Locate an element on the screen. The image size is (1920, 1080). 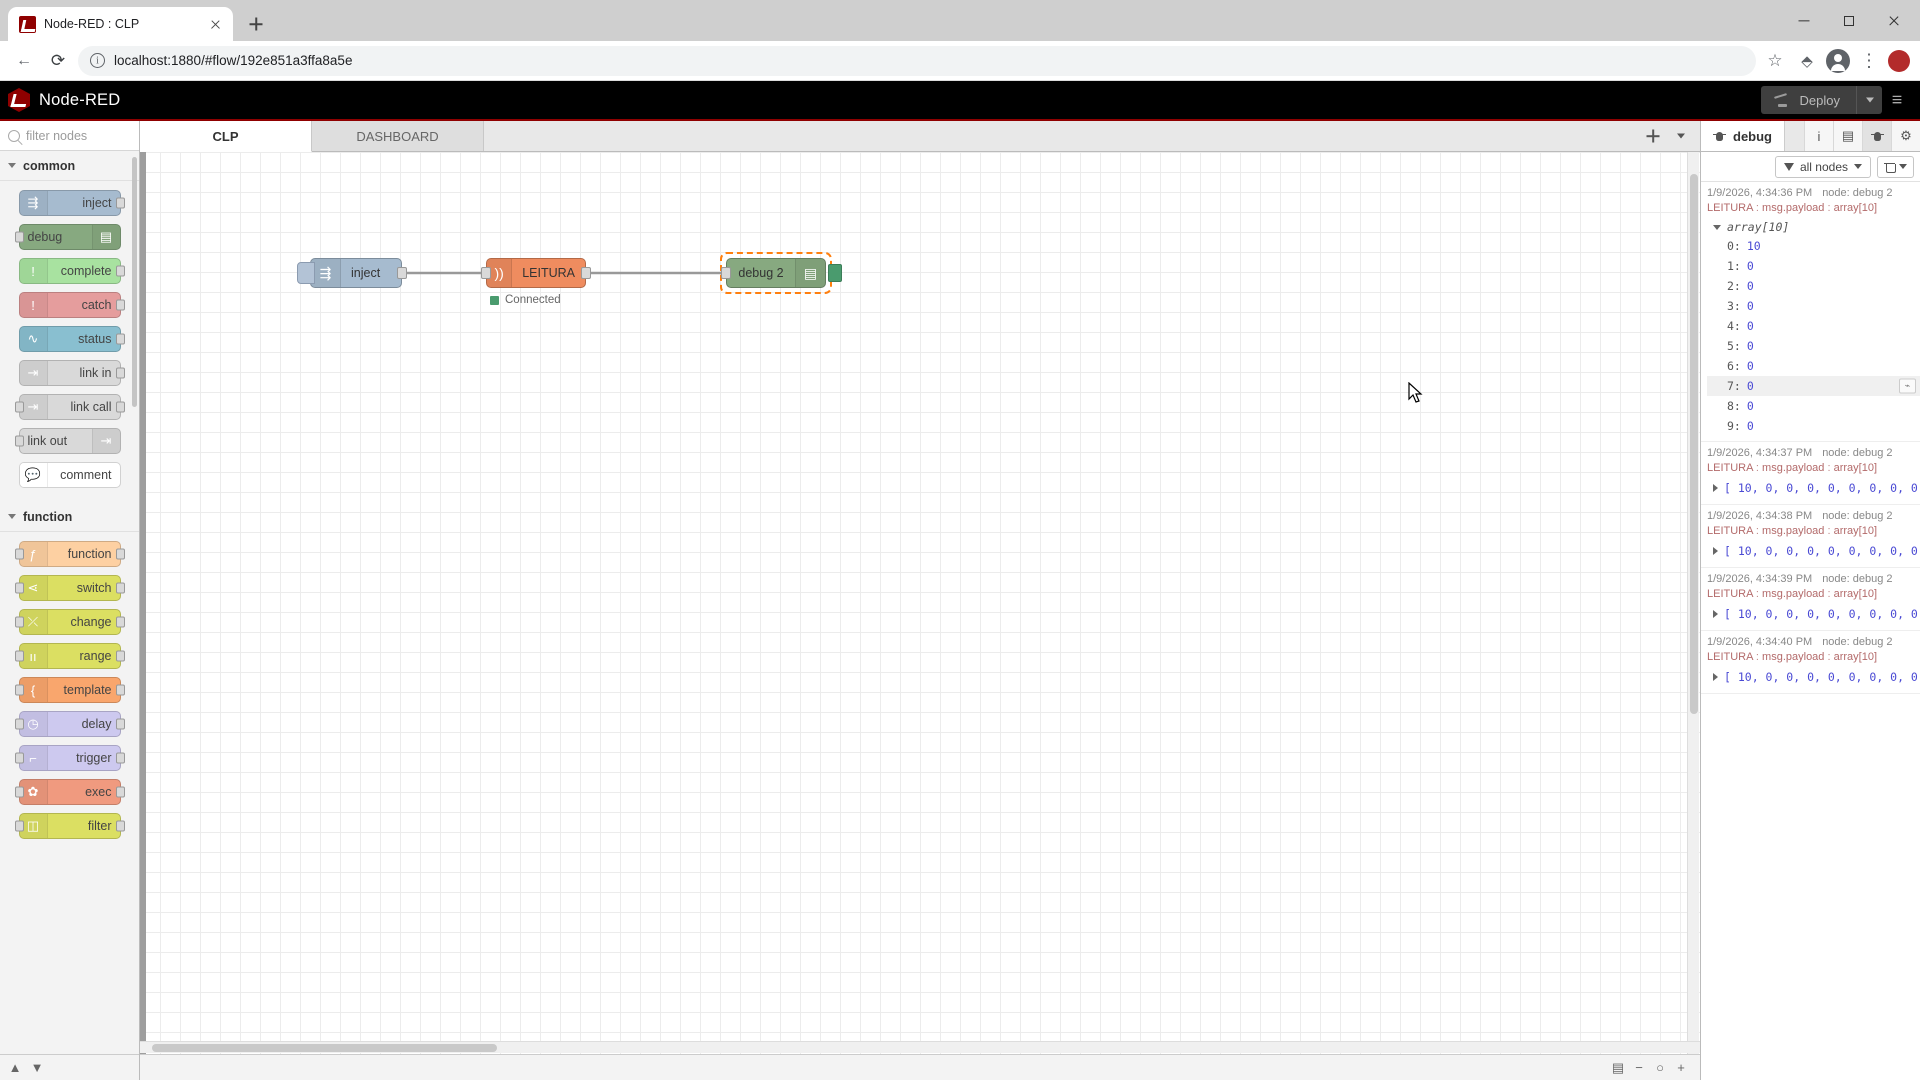
tab-dashboard: DASHBOARD is located at coordinates (398, 136).